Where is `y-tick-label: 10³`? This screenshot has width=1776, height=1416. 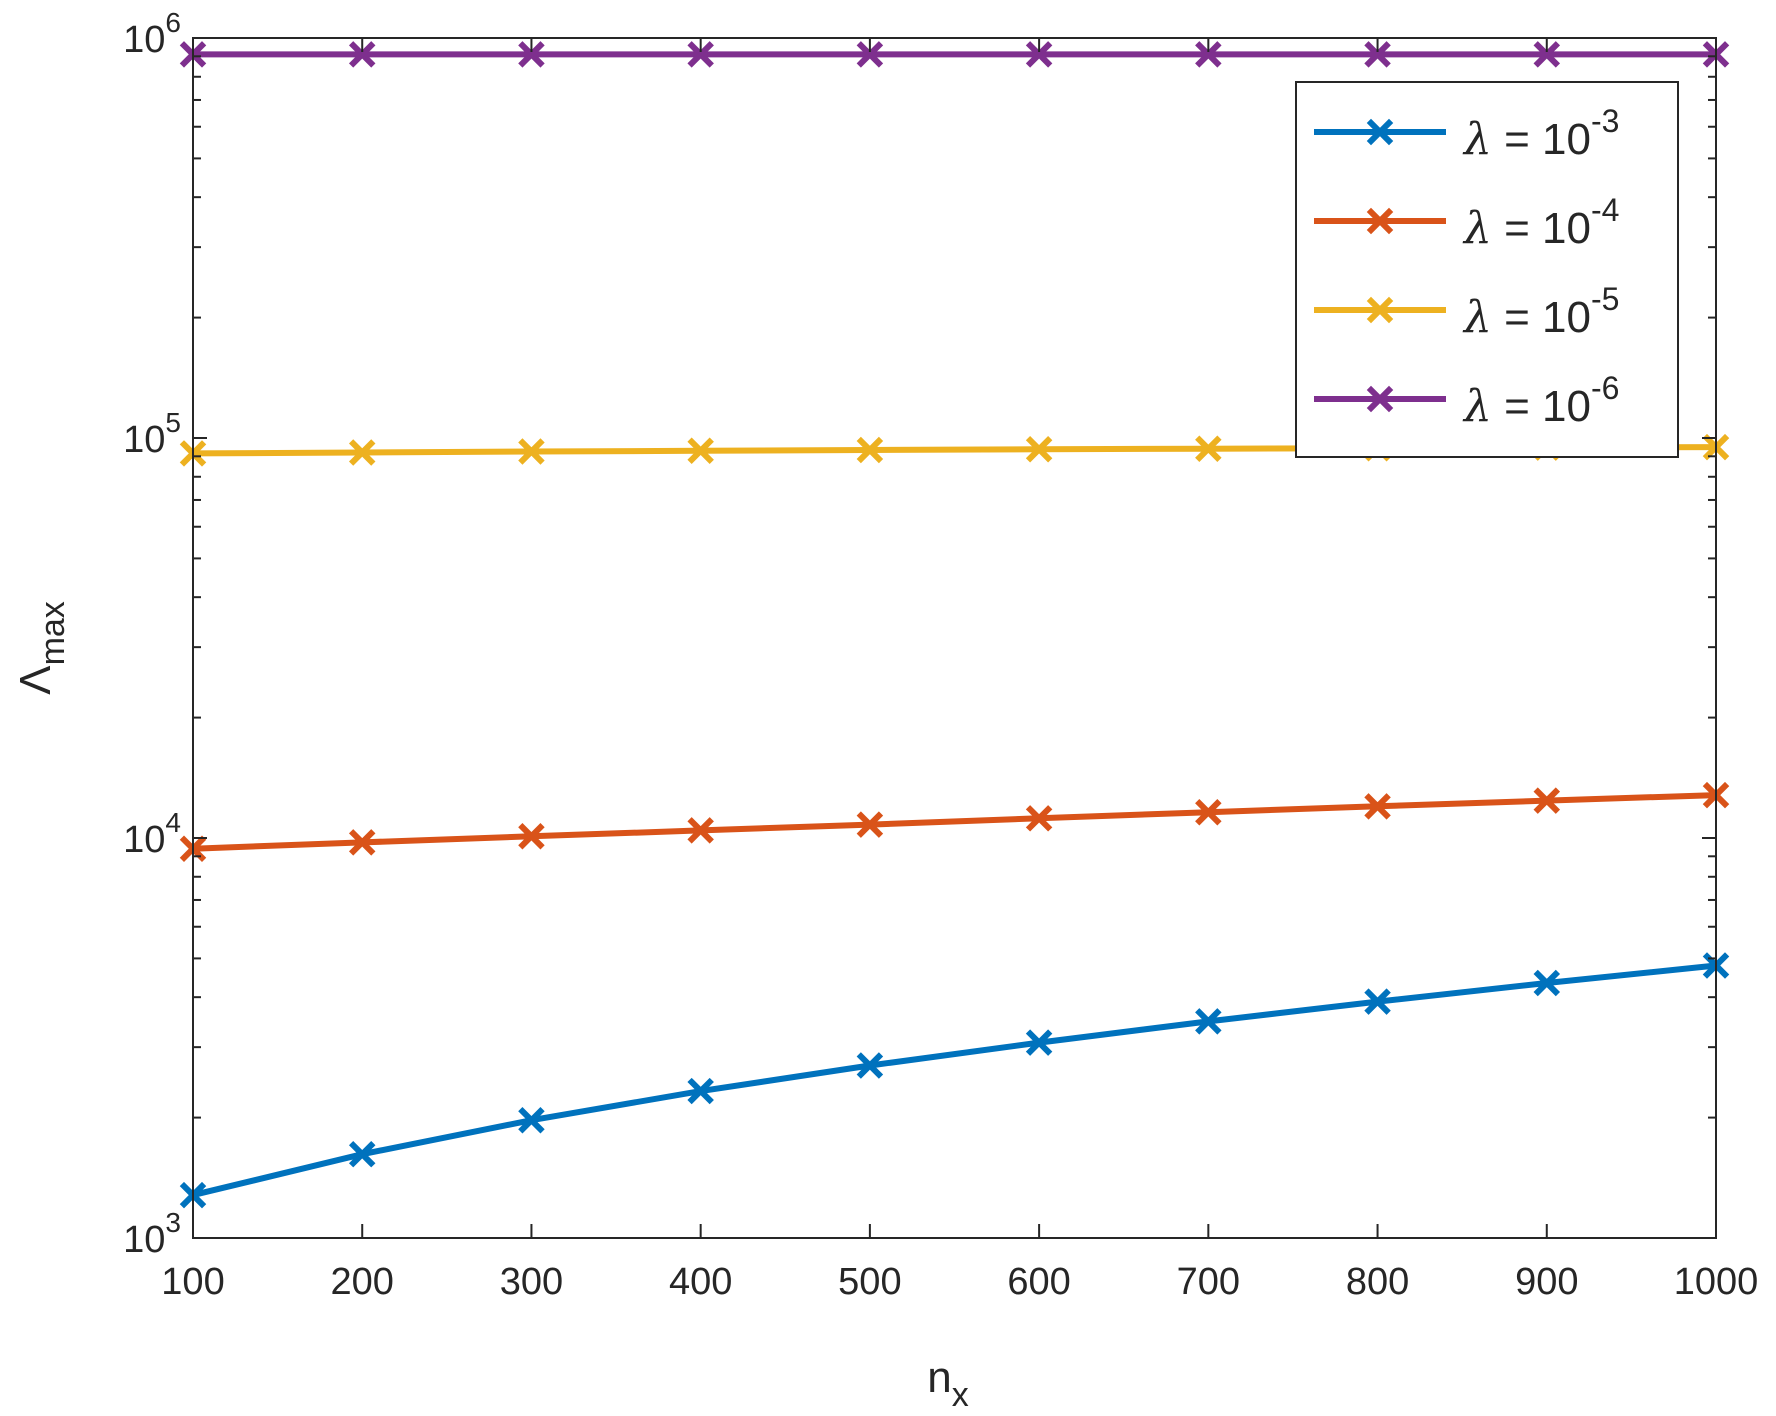 y-tick-label: 10³ is located at coordinates (152, 1234).